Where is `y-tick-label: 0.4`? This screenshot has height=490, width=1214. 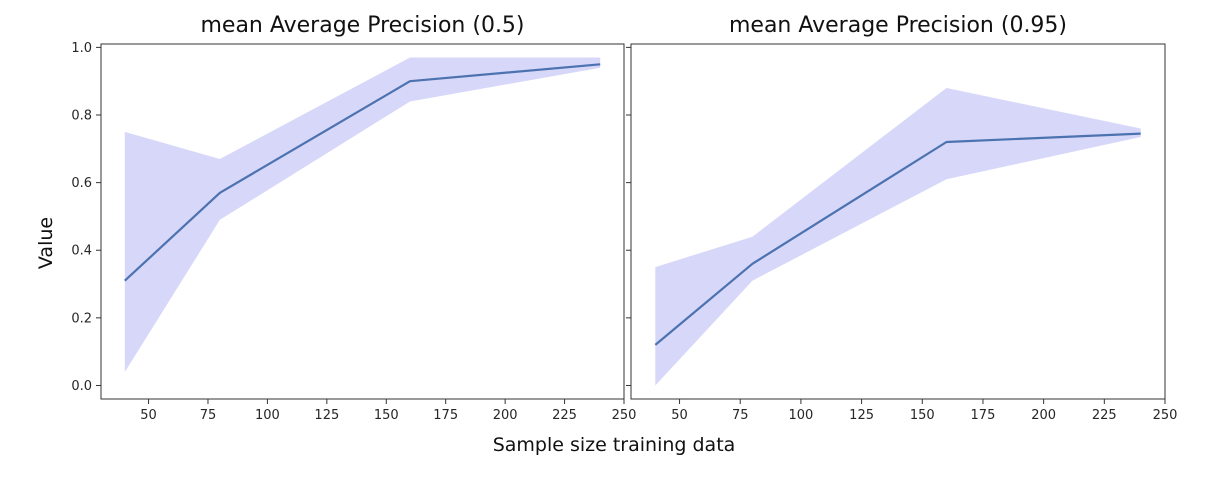 y-tick-label: 0.4 is located at coordinates (81, 251).